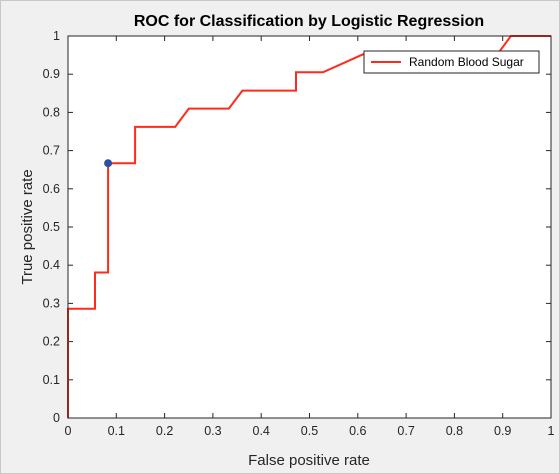 This screenshot has width=560, height=474. Describe the element at coordinates (309, 460) in the screenshot. I see `x-axis-label: False positive rate` at that location.